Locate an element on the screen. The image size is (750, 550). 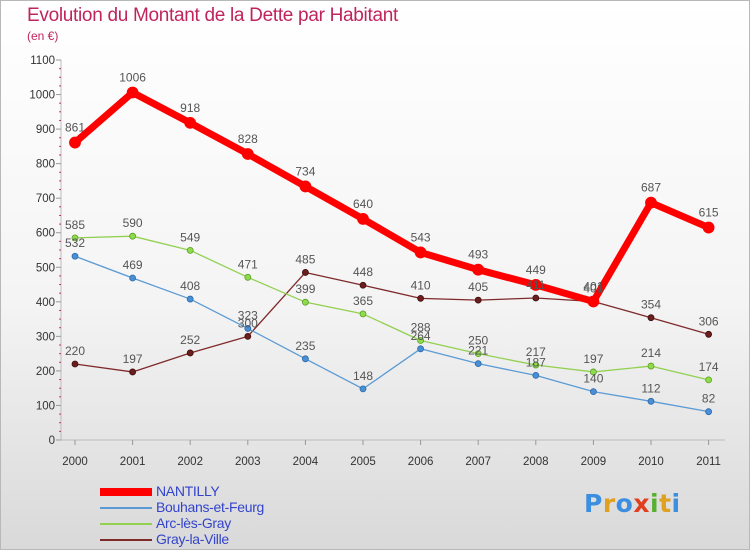
data-label: 615 is located at coordinates (709, 213).